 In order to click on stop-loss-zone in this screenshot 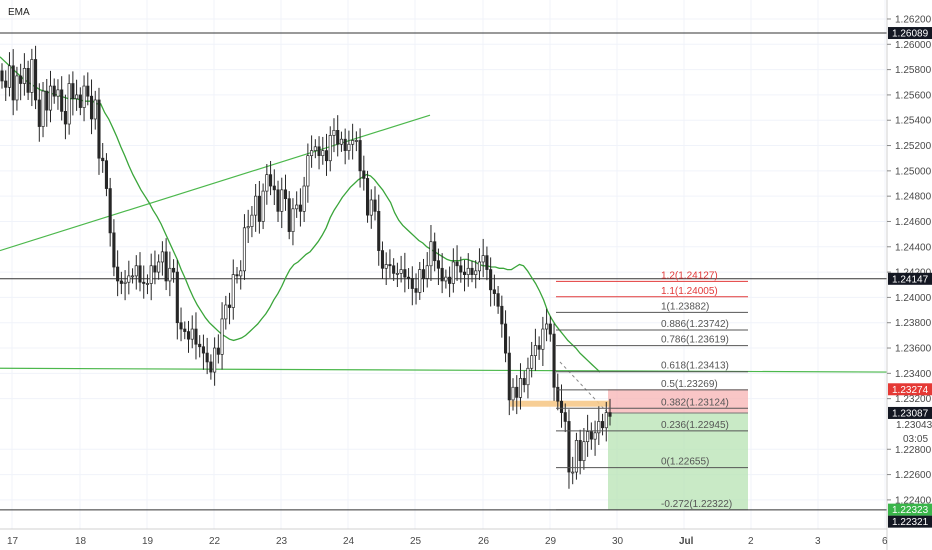, I will do `click(678, 401)`.